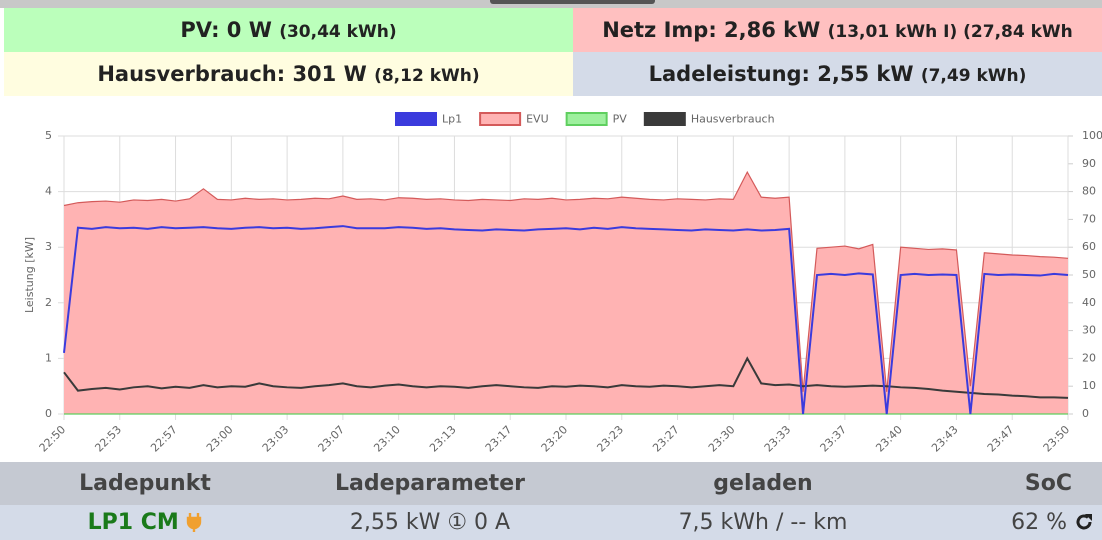  I want to click on x-tick-label: 23:23, so click(610, 439).